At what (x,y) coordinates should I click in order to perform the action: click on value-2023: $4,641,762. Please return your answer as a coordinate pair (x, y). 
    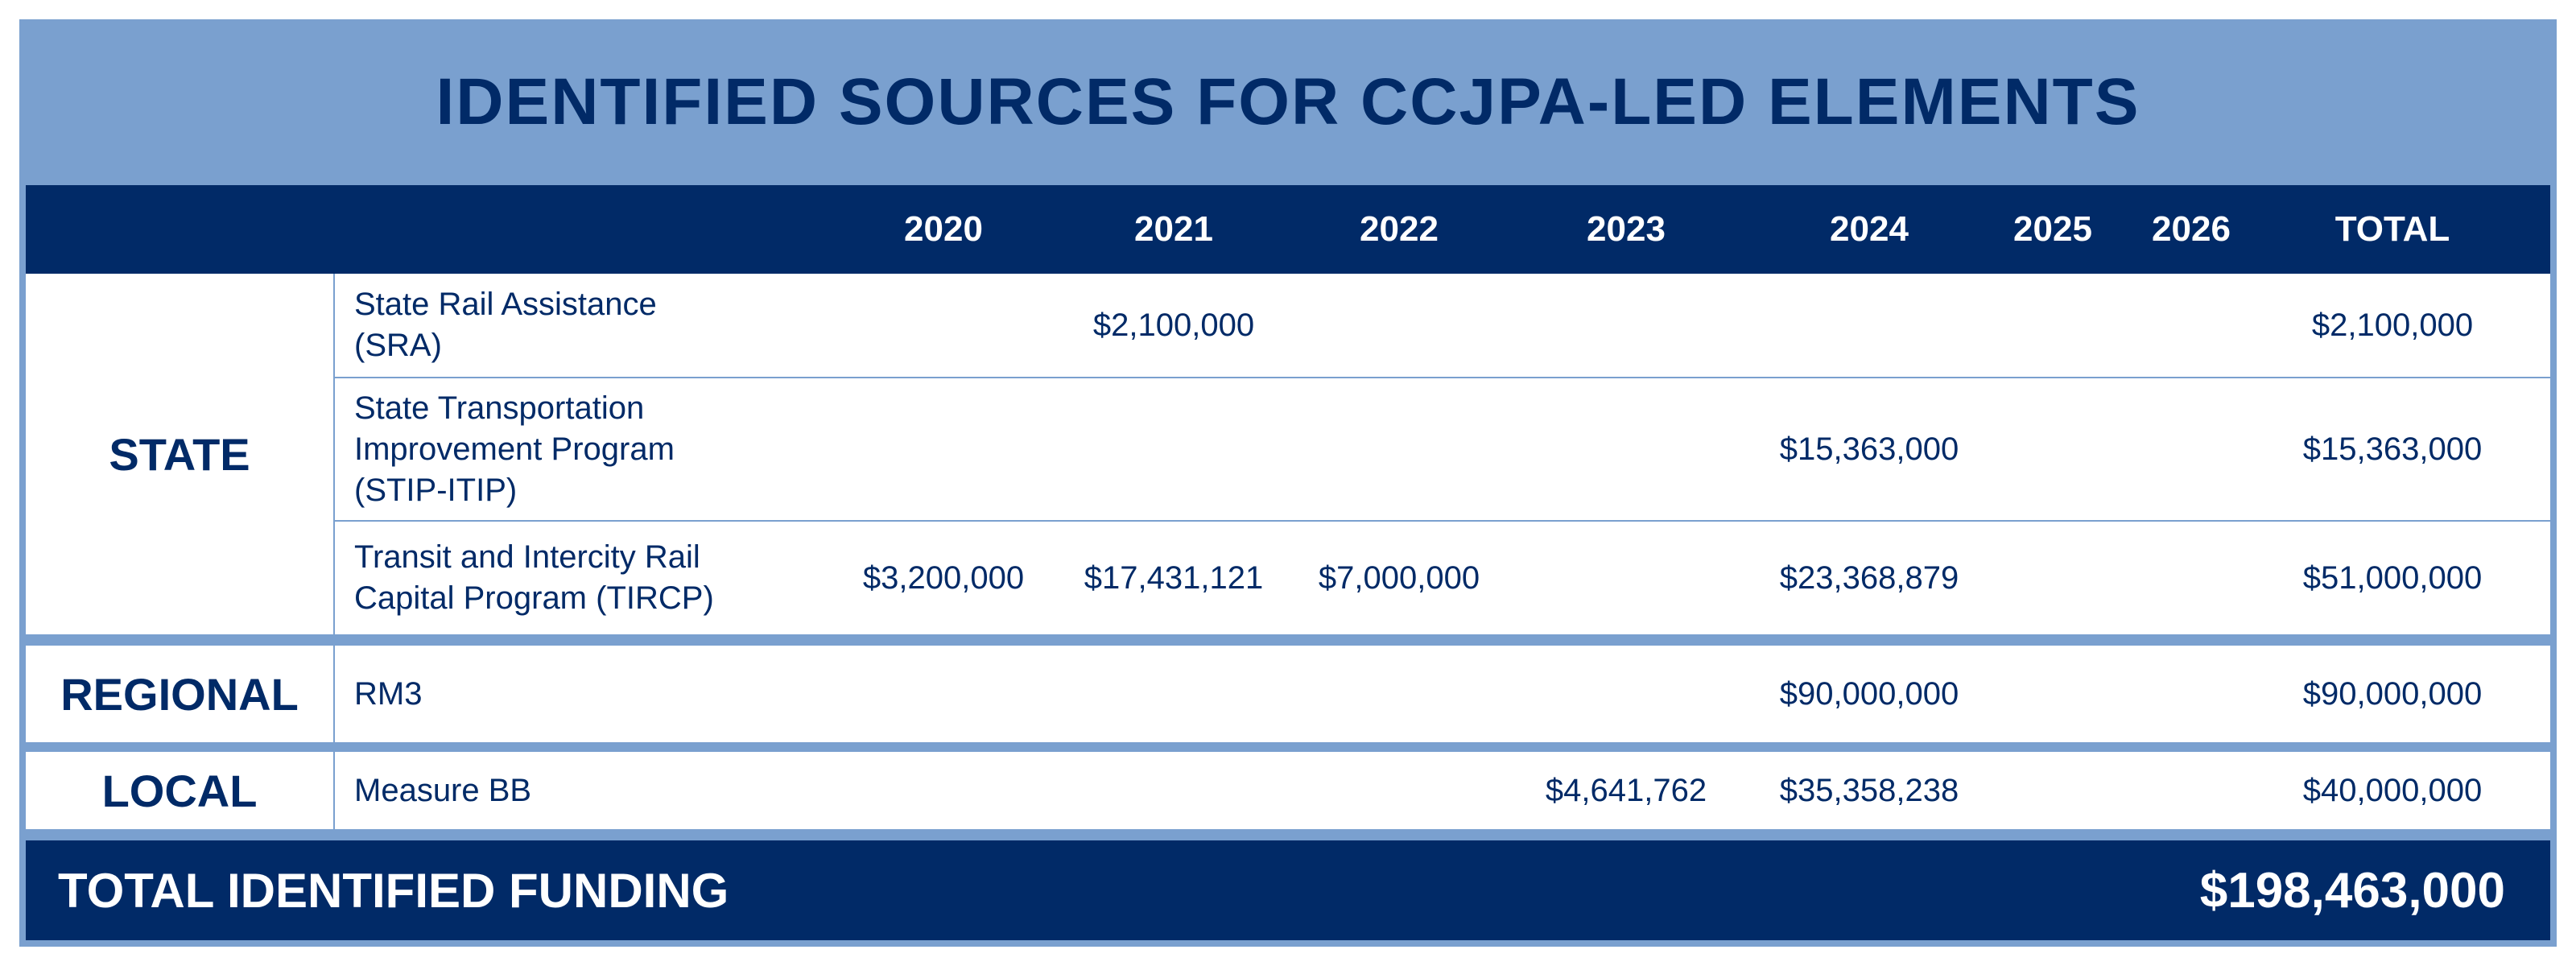
    Looking at the image, I should click on (1626, 790).